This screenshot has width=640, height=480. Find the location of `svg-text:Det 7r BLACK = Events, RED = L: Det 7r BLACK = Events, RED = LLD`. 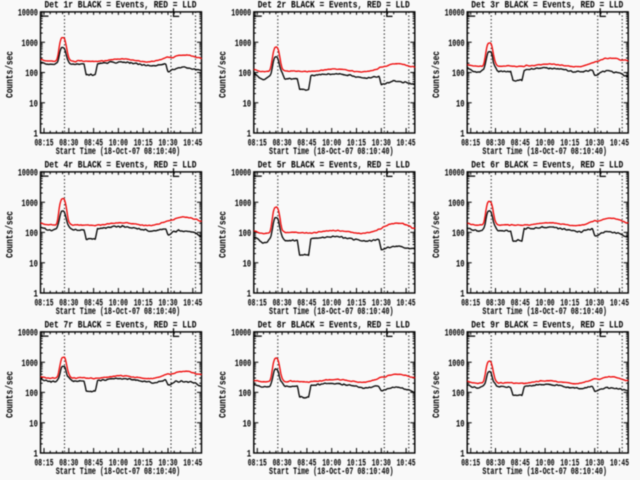

svg-text:Det 7r BLACK = Events, RED = L: Det 7r BLACK = Events, RED = LLD is located at coordinates (121, 326).